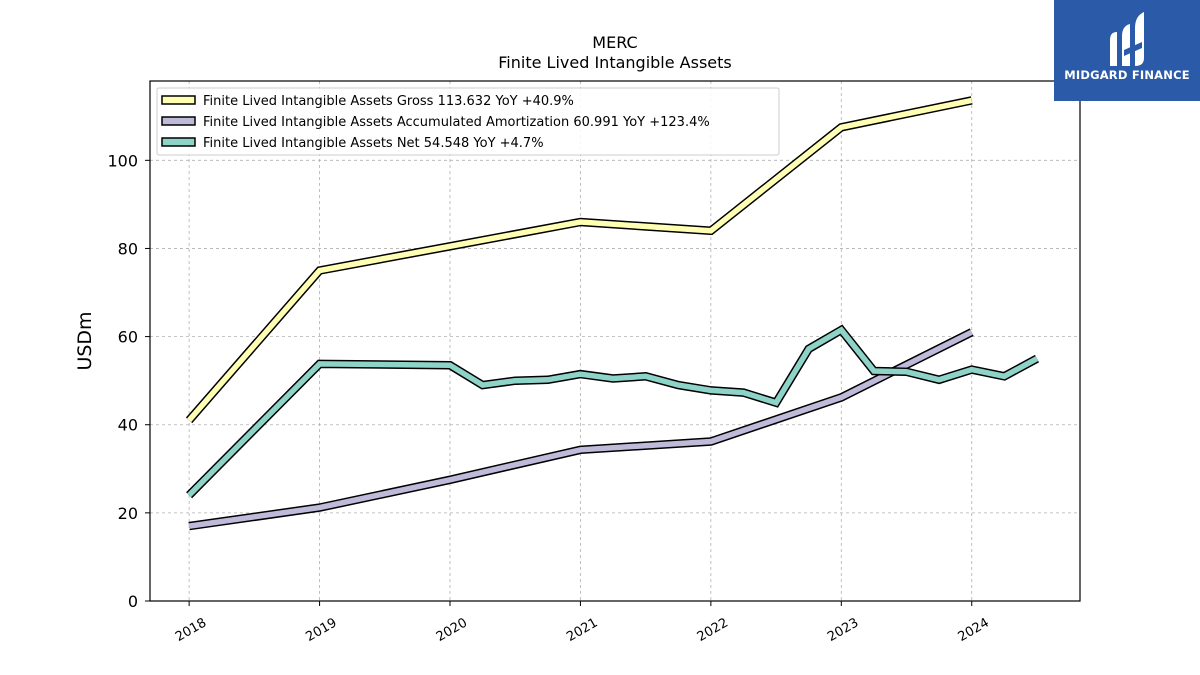 The image size is (1200, 675). What do you see at coordinates (191, 630) in the screenshot?
I see `x-tick-label: 2018` at bounding box center [191, 630].